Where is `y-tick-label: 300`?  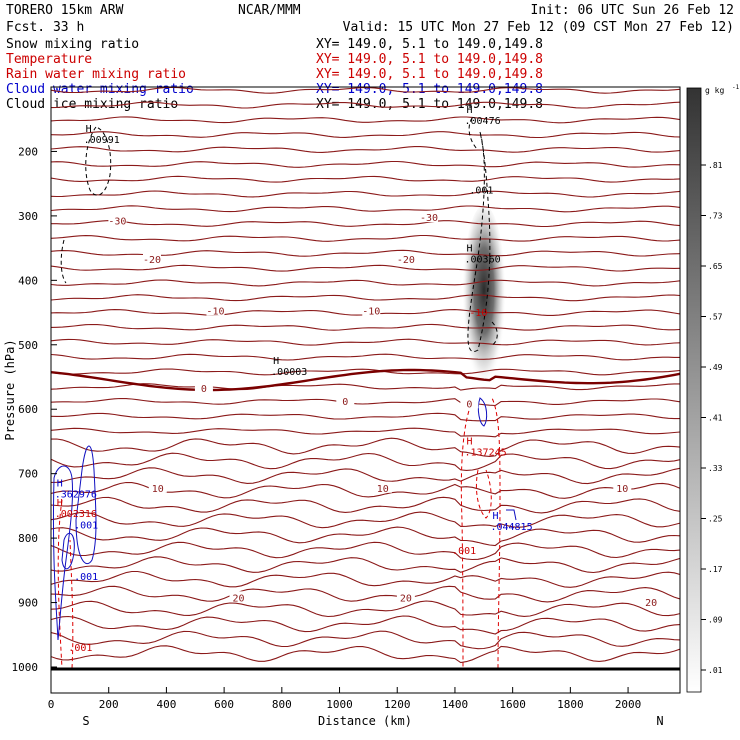
y-tick-label: 300 is located at coordinates (28, 216).